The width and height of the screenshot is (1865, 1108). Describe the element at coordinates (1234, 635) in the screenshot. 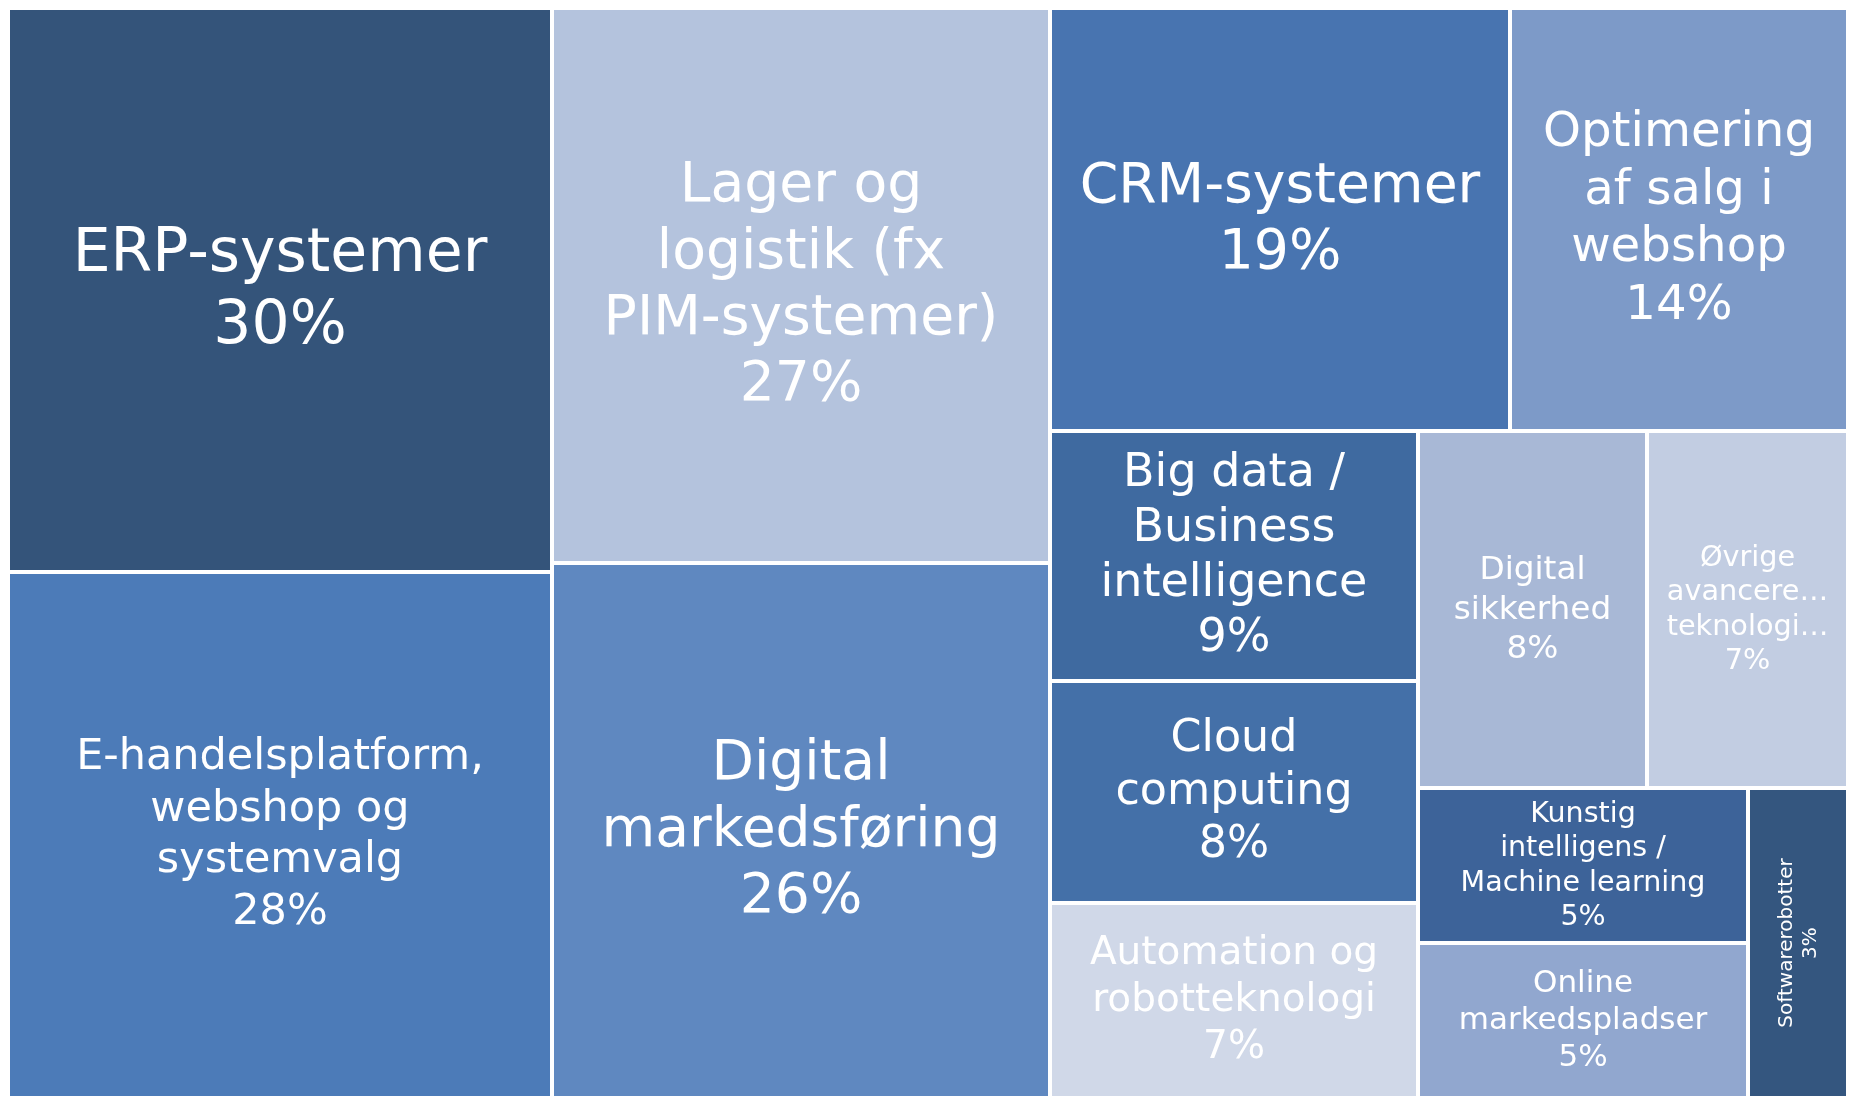

I see `data-label: 9%` at that location.